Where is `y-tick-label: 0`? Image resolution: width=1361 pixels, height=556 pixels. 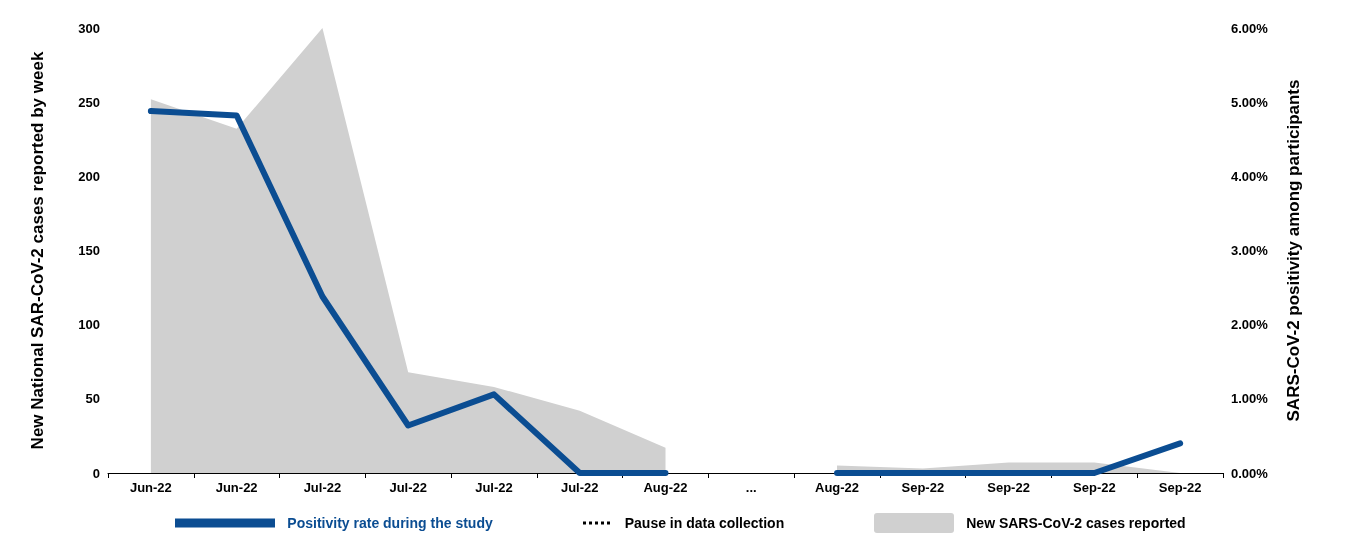 y-tick-label: 0 is located at coordinates (96, 473).